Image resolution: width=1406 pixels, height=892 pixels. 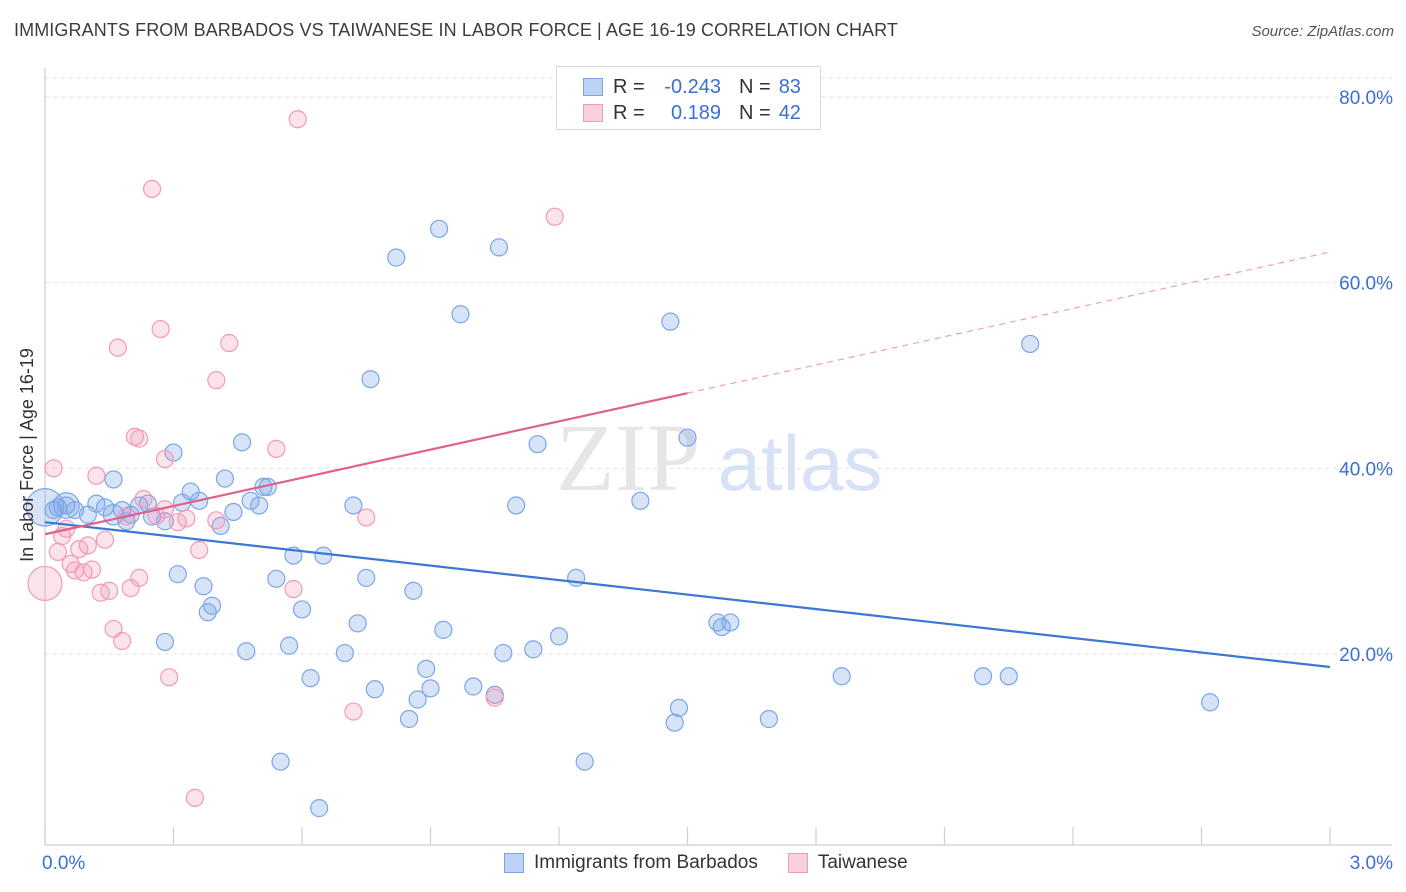 I want to click on x-tick-label-max: 3.0%, so click(x=1371, y=863).